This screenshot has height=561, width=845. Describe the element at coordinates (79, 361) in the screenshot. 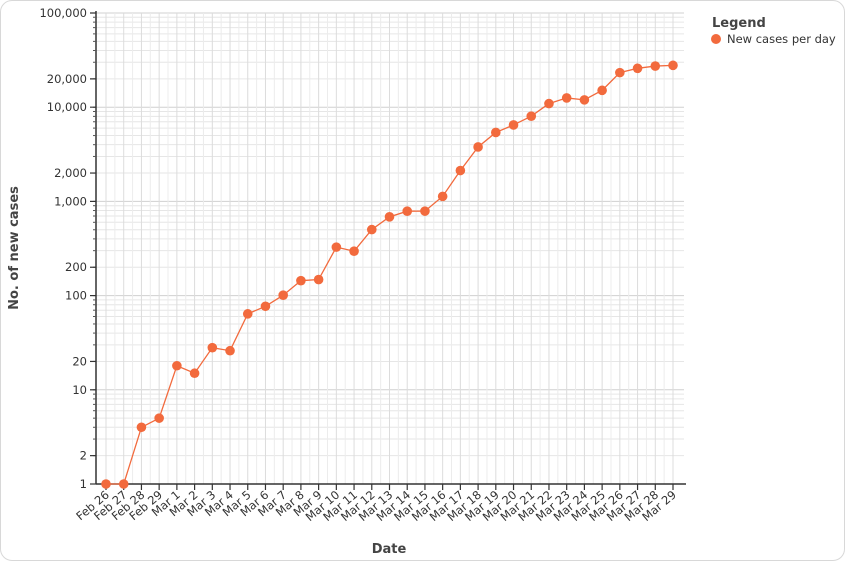

I see `y-tick-label: 20` at that location.